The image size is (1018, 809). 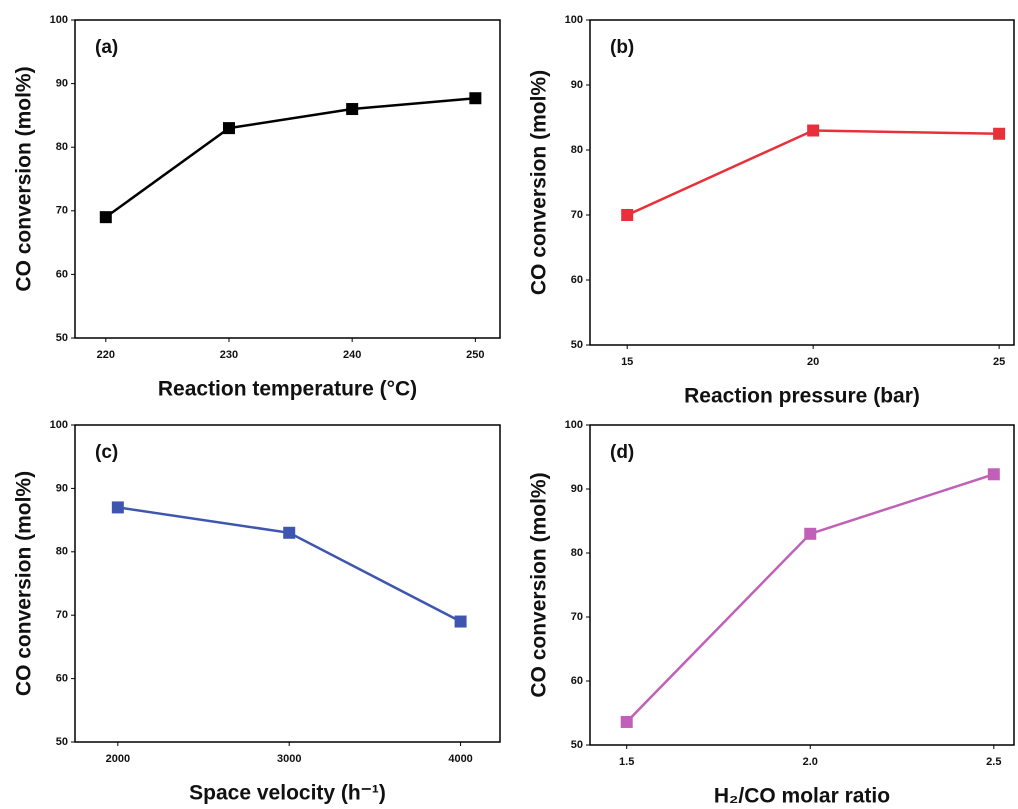 I want to click on x-tick-label: 250, so click(x=475, y=355).